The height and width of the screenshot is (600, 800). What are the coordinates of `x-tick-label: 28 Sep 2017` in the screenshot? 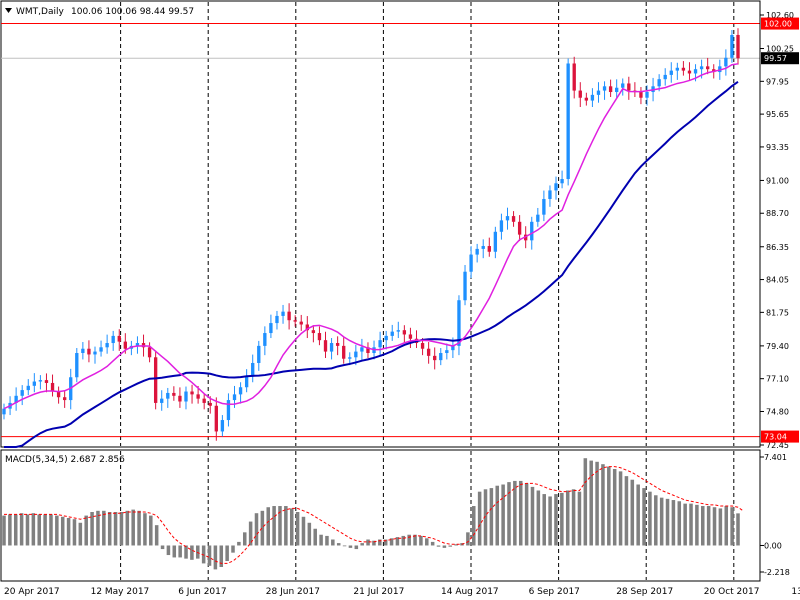 It's located at (644, 592).